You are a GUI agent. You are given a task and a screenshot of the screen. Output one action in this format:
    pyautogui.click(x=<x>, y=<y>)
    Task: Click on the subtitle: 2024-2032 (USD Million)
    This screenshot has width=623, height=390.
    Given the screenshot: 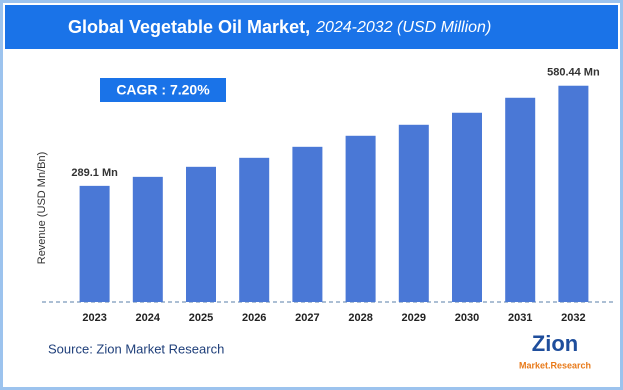 What is the action you would take?
    pyautogui.click(x=403, y=27)
    